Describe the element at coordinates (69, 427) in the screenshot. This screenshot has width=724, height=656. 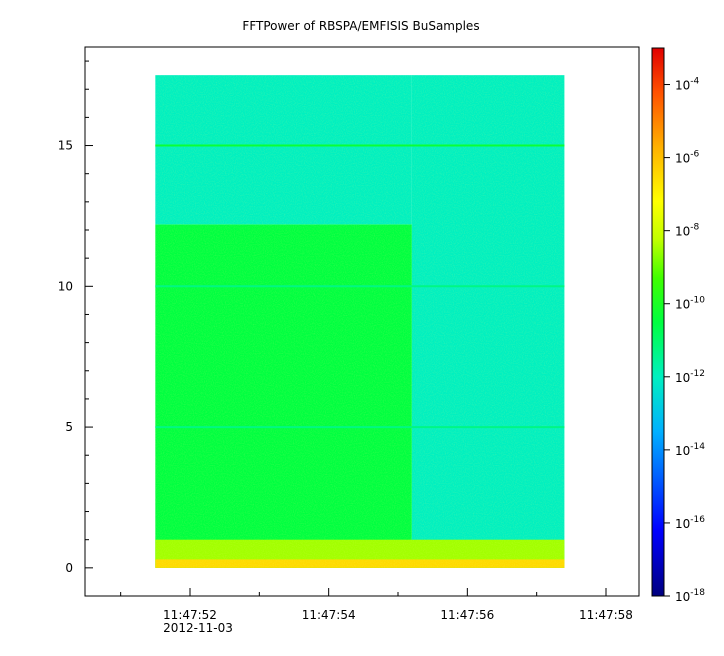
I see `y-tick-label-1: 5` at that location.